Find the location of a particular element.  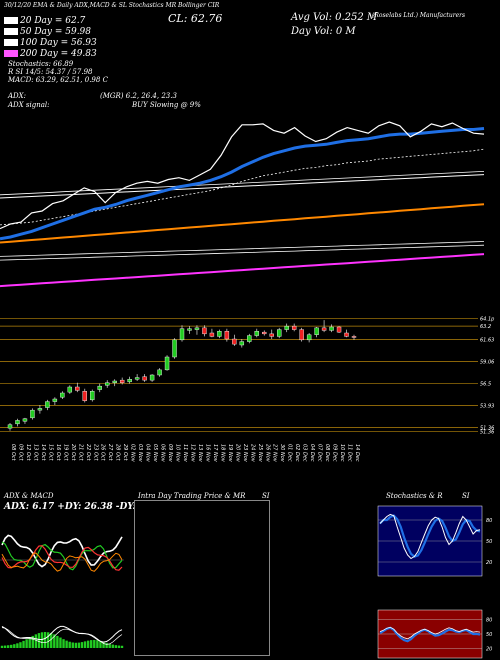

date-tick-label: 10 Dec is located at coordinates (342, 453).